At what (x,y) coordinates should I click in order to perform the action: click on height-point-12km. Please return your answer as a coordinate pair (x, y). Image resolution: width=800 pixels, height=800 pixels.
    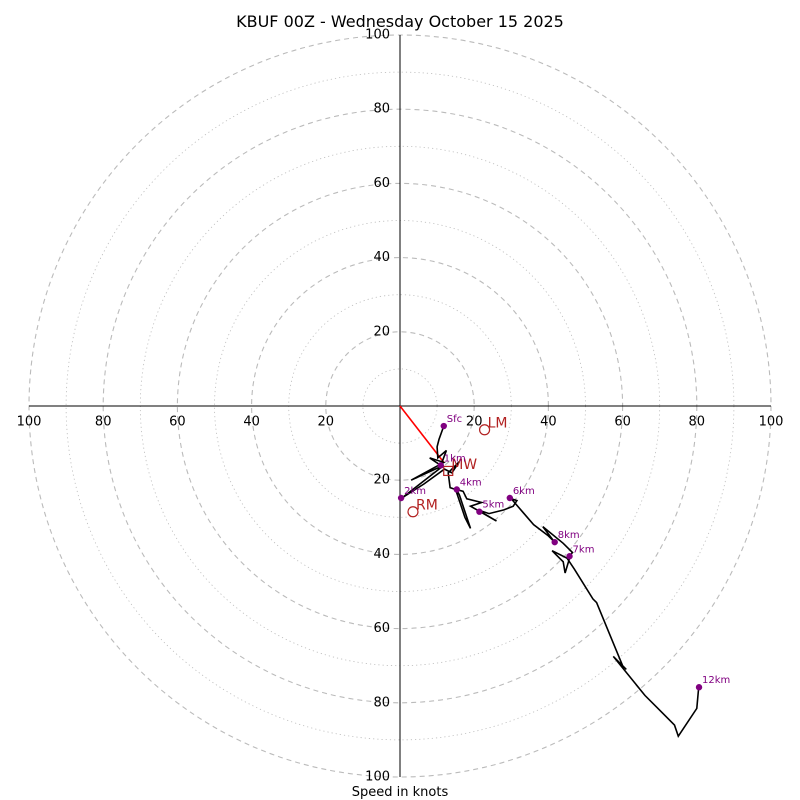
    Looking at the image, I should click on (699, 687).